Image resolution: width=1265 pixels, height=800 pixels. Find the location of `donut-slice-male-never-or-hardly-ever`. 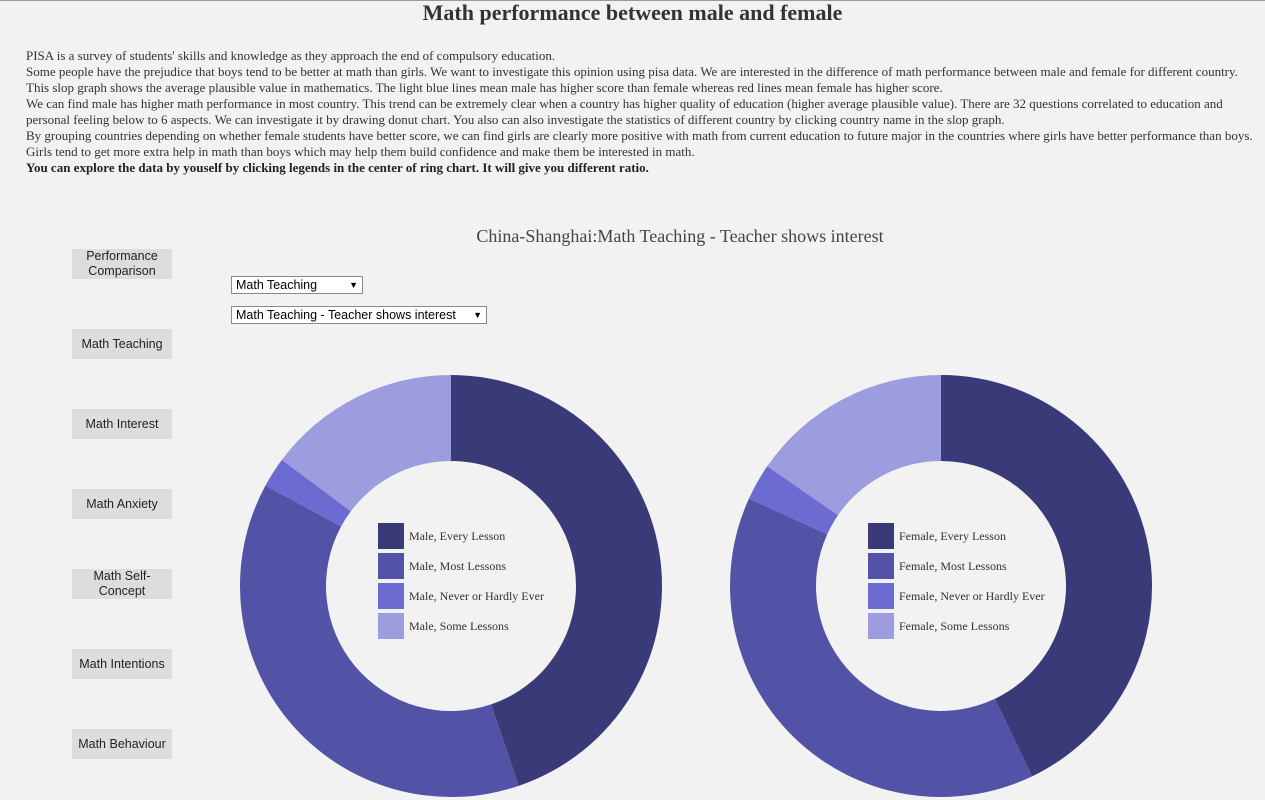

donut-slice-male-never-or-hardly-ever is located at coordinates (308, 493).